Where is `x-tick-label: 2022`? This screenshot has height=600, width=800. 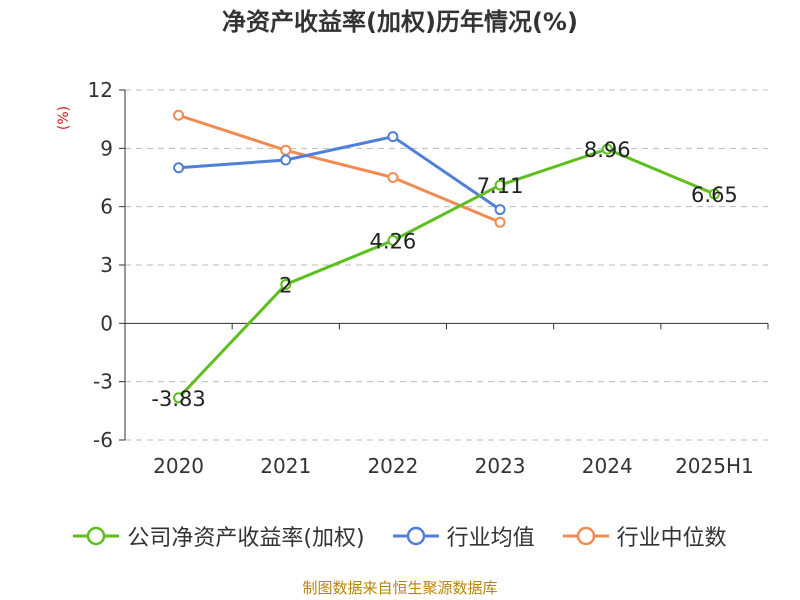 x-tick-label: 2022 is located at coordinates (392, 466).